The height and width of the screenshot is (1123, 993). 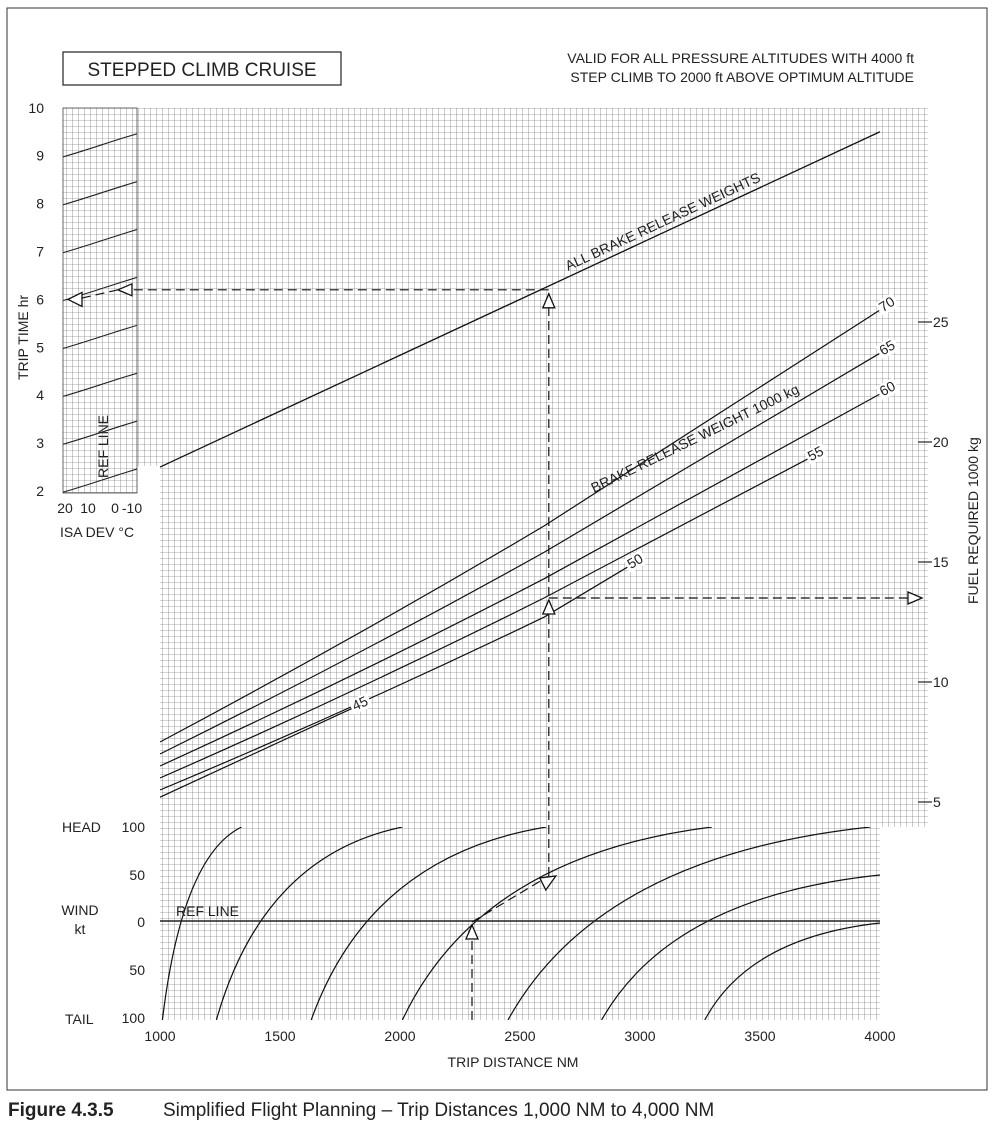 I want to click on fuel-series-label-group: 70, so click(x=887, y=304).